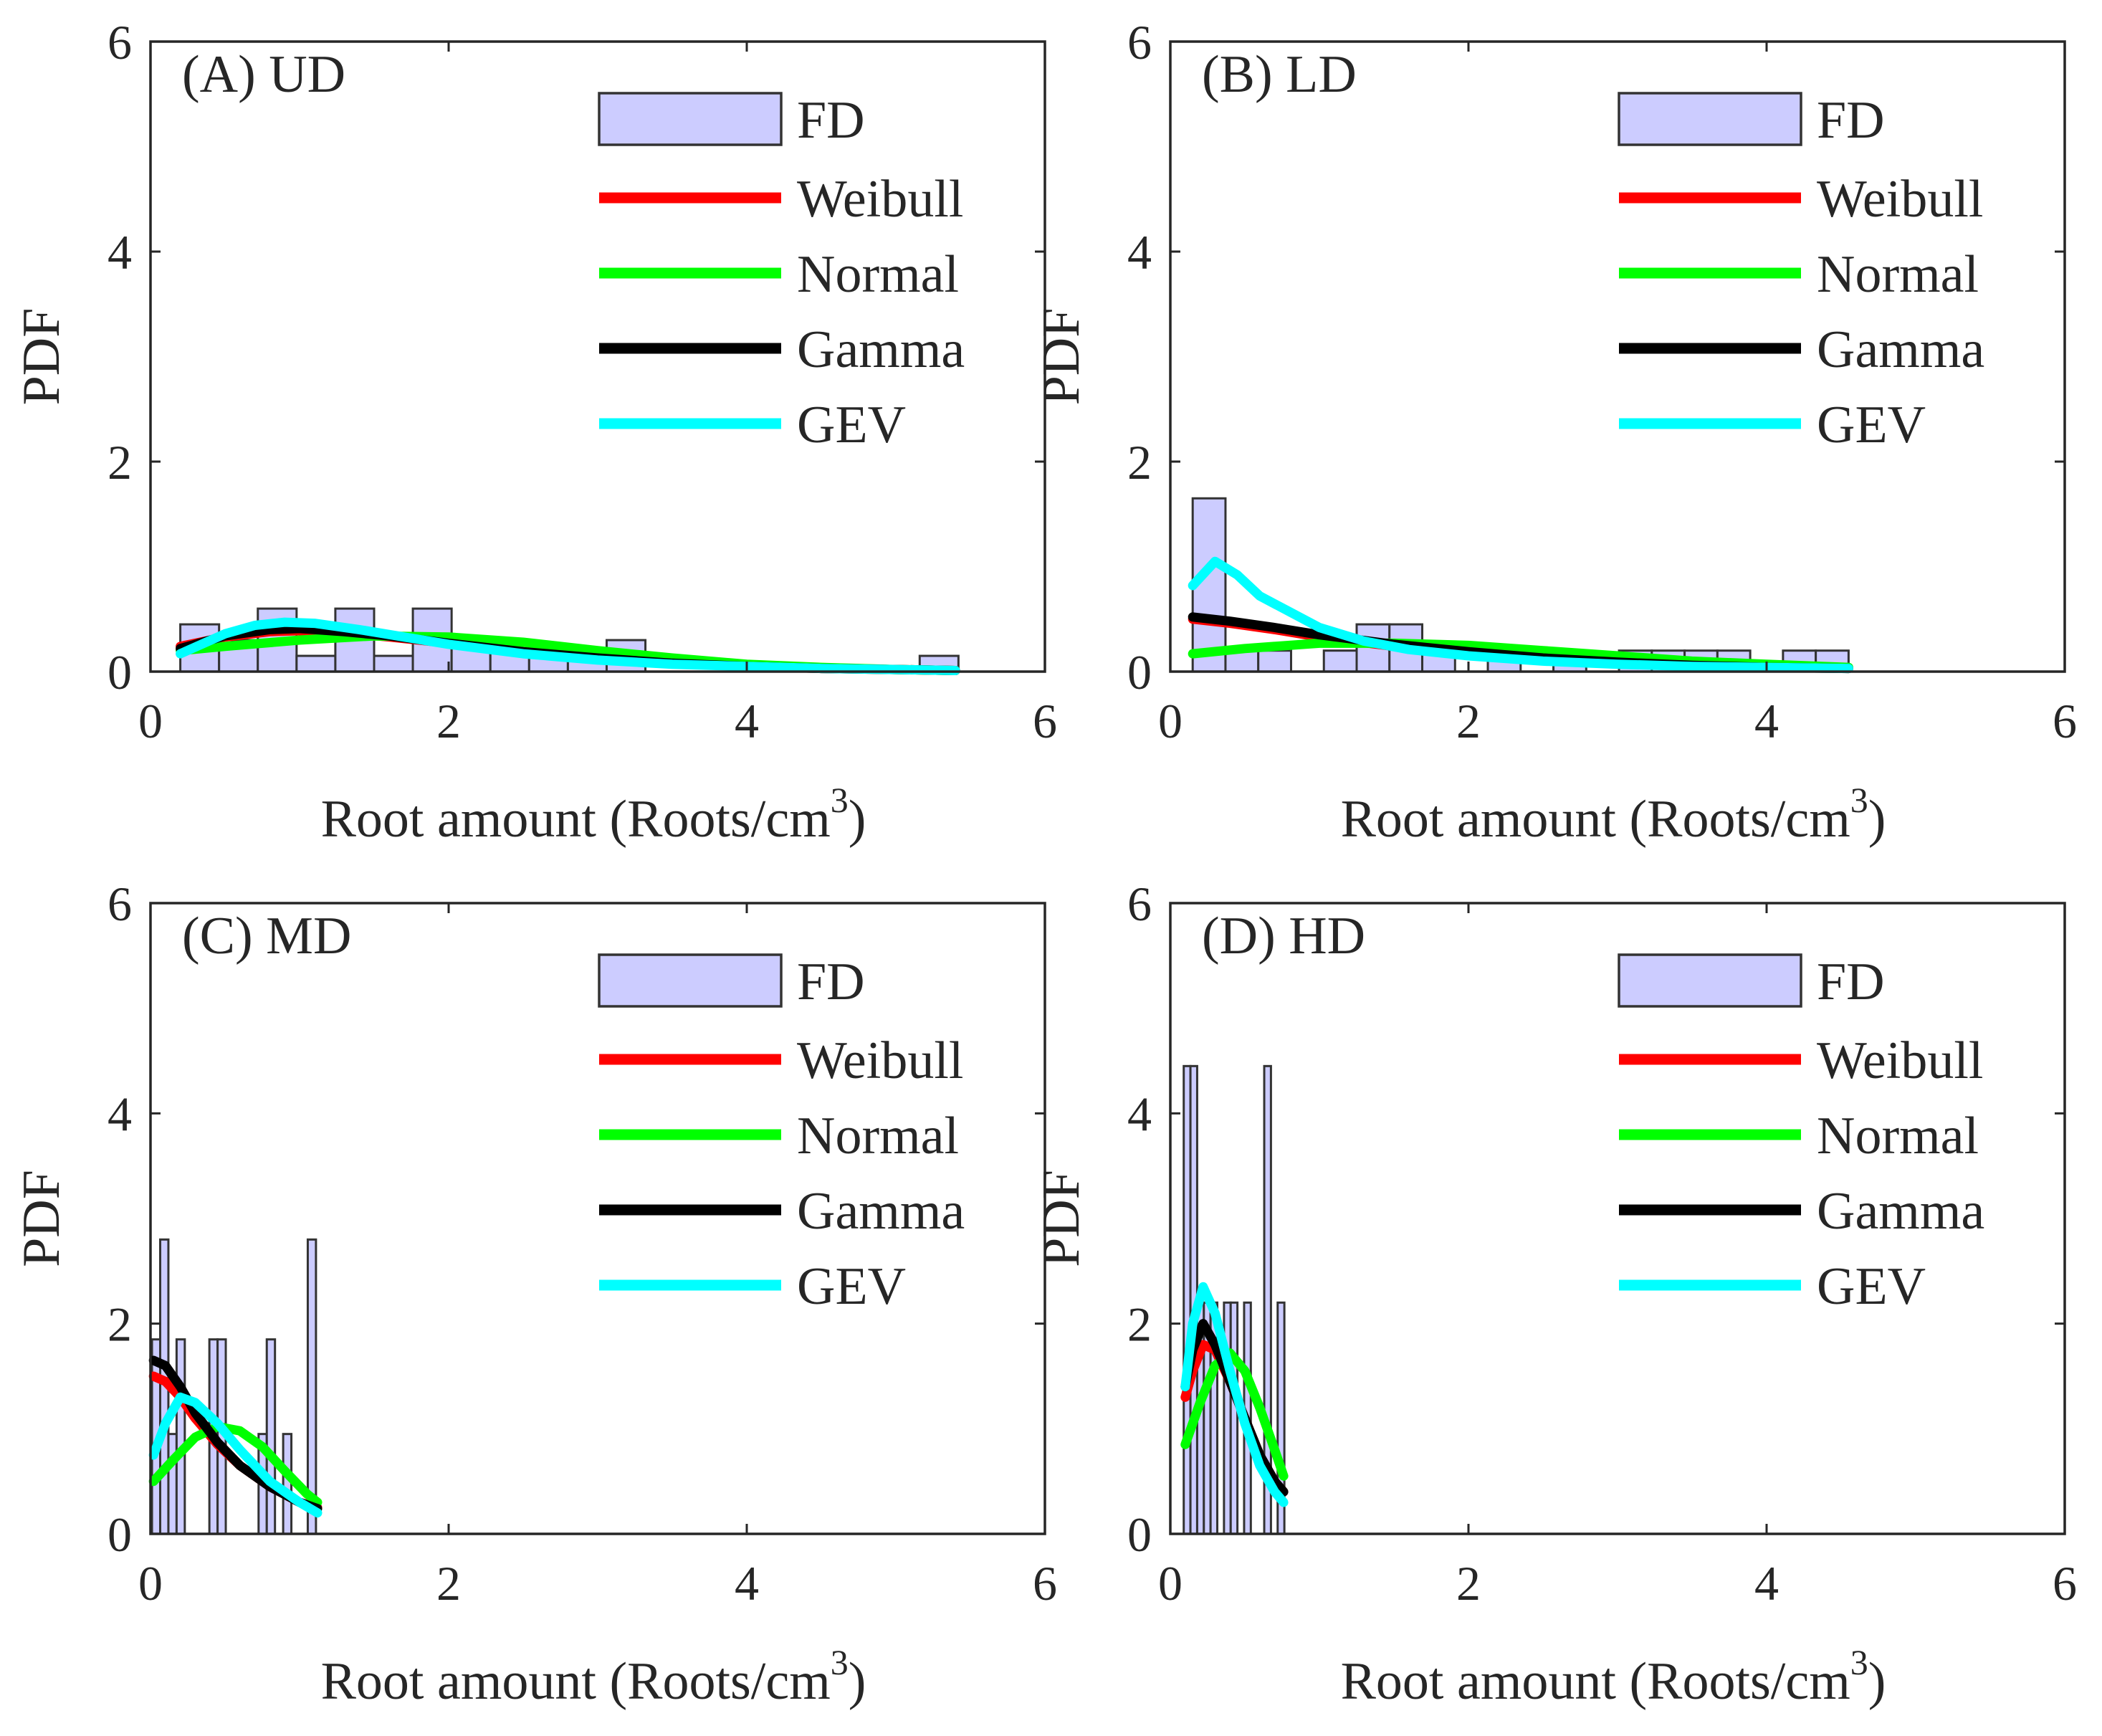  I want to click on panel-title: (C) MD, so click(266, 936).